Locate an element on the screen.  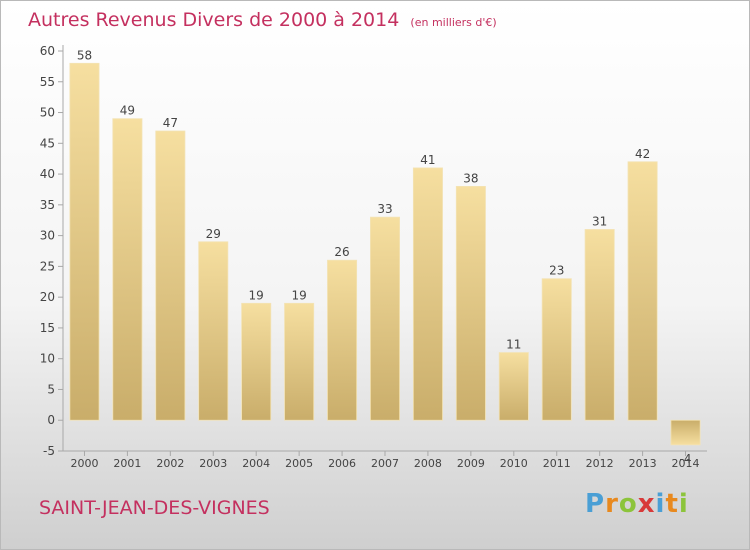
bar-2004 is located at coordinates (256, 361).